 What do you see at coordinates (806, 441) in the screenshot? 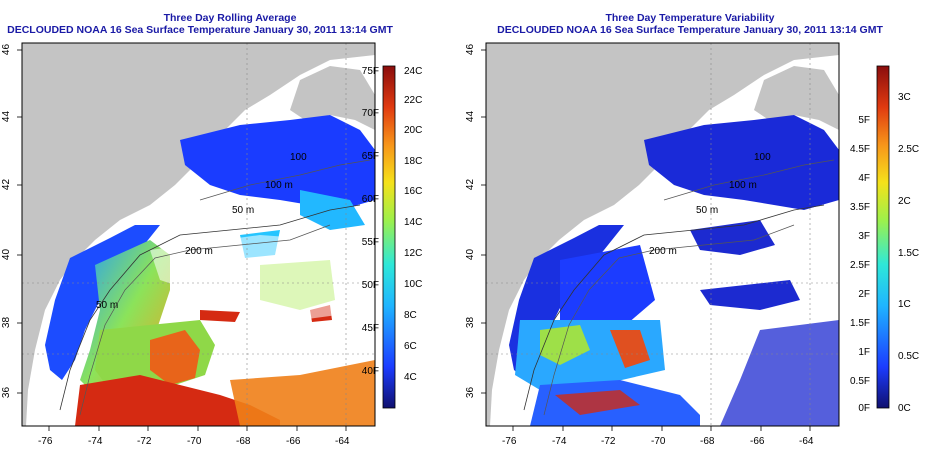
I see `right-x-tick: -64` at bounding box center [806, 441].